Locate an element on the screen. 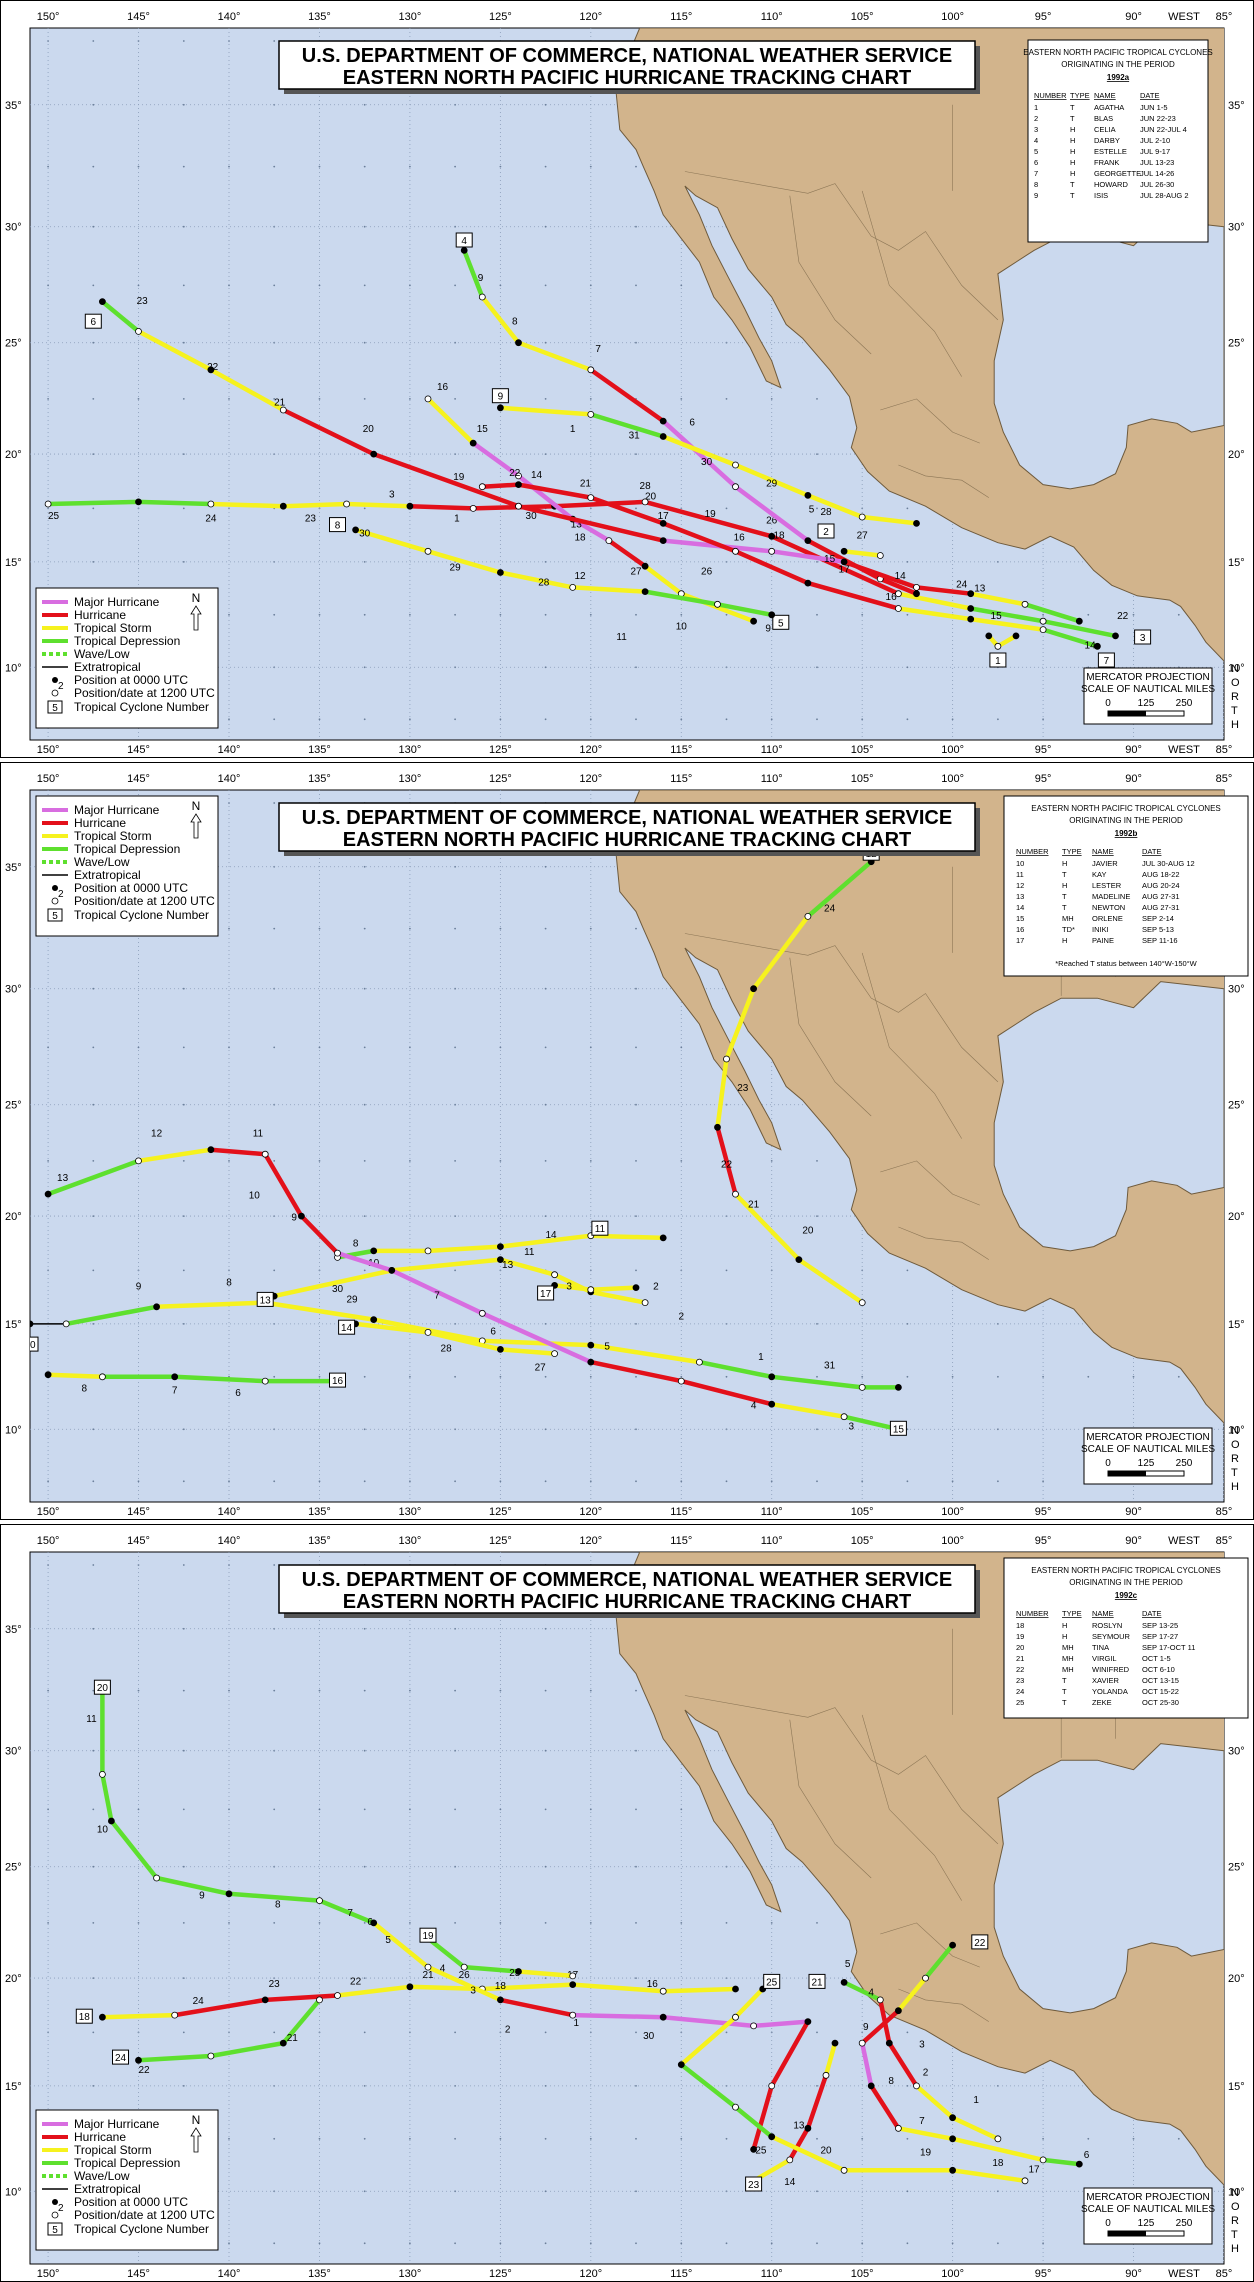  table-cell: T is located at coordinates (1064, 874).